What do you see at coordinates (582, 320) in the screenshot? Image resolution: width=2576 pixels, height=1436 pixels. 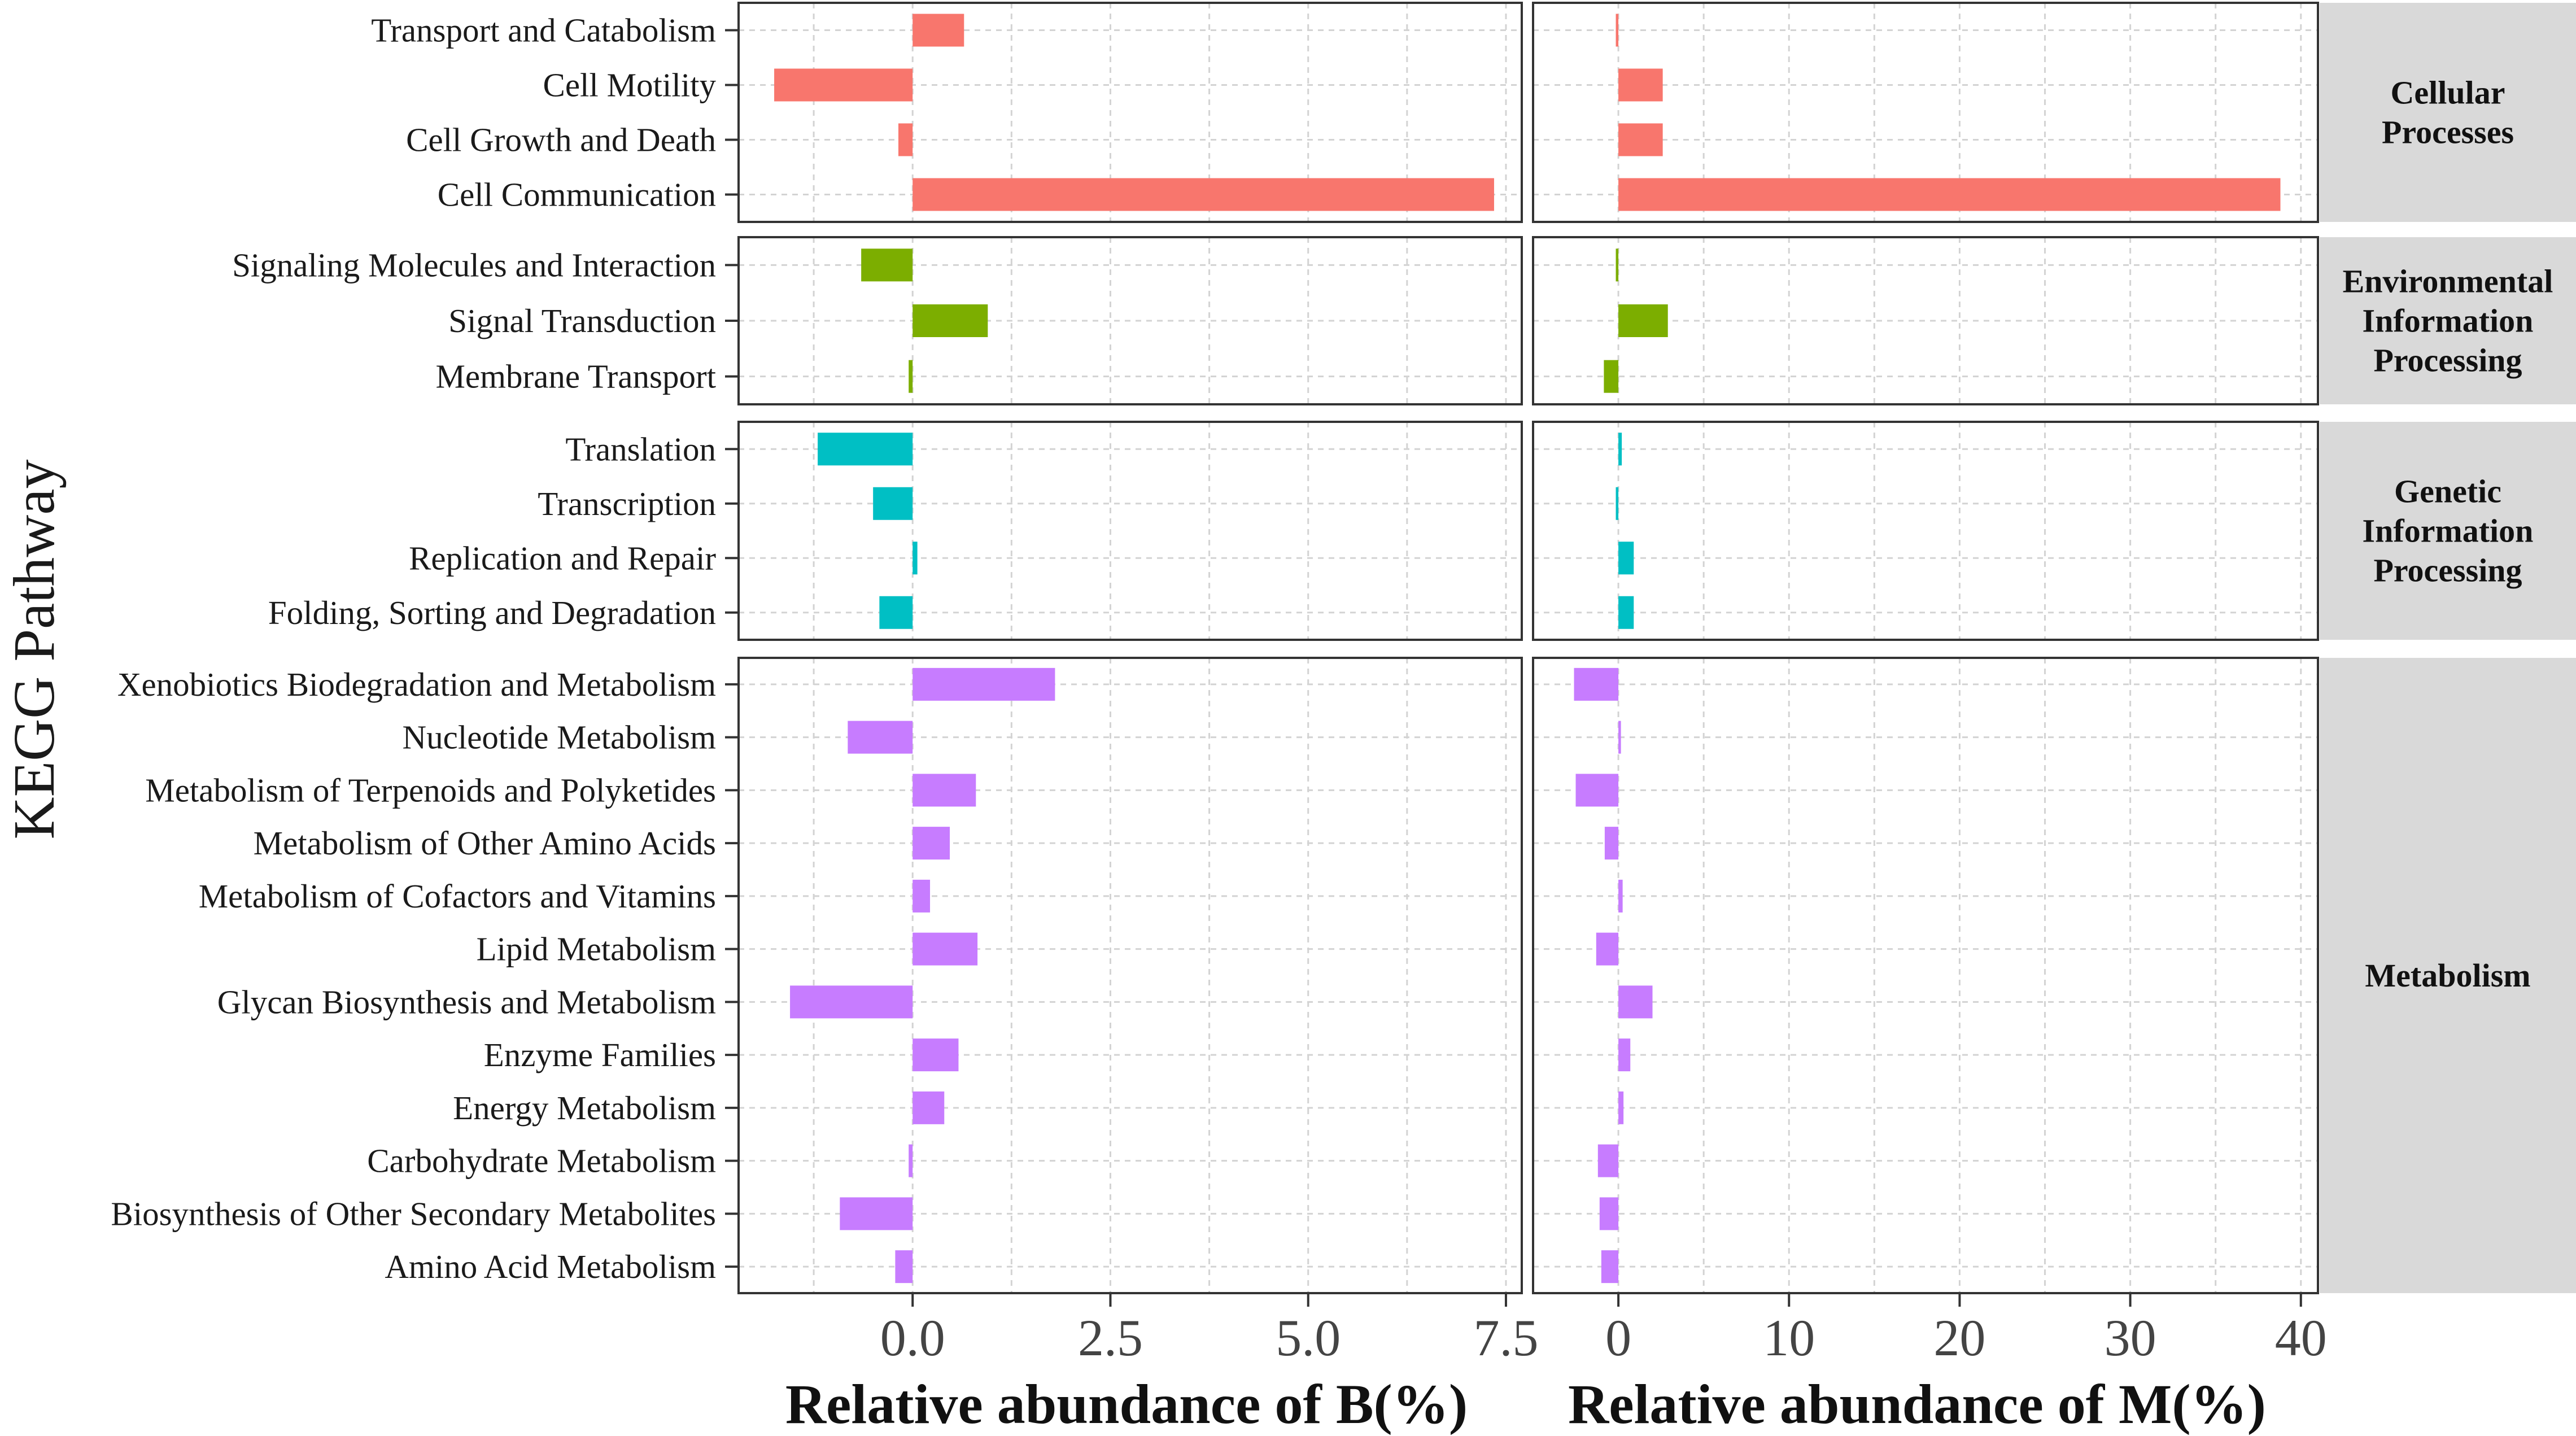 I see `category-label: Signal Transduction` at bounding box center [582, 320].